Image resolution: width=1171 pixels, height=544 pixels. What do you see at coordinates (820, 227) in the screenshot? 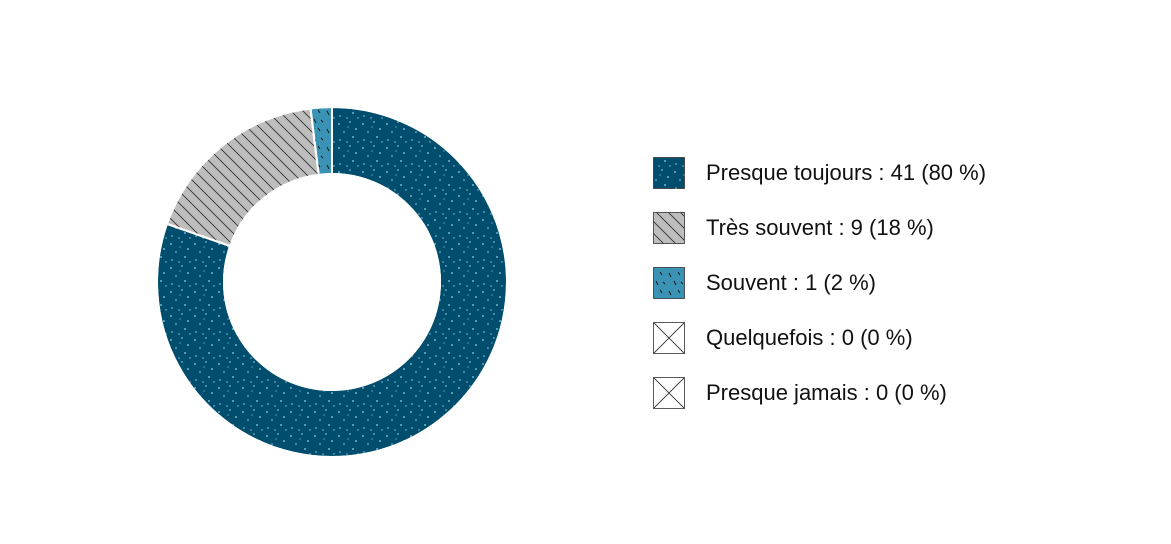
I see `legend-label: Très souvent : 9 (18 %)` at bounding box center [820, 227].